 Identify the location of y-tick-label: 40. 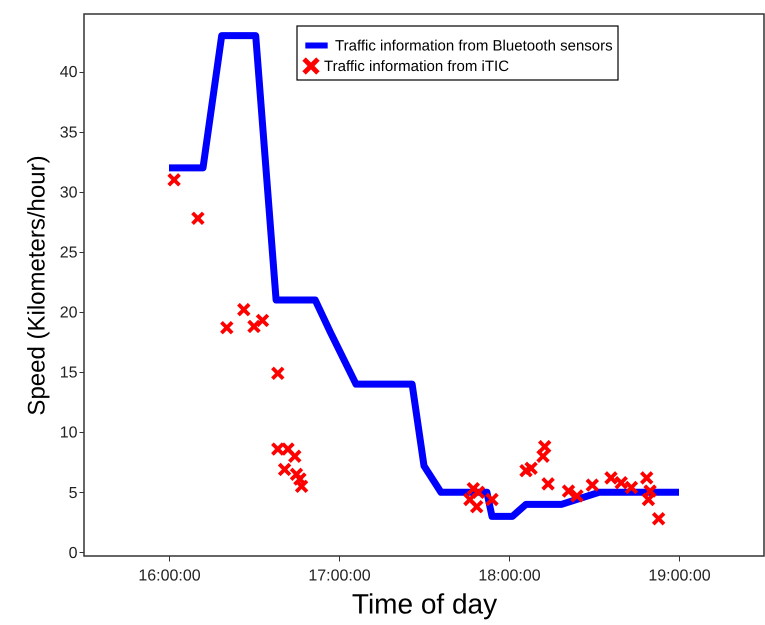
(69, 73).